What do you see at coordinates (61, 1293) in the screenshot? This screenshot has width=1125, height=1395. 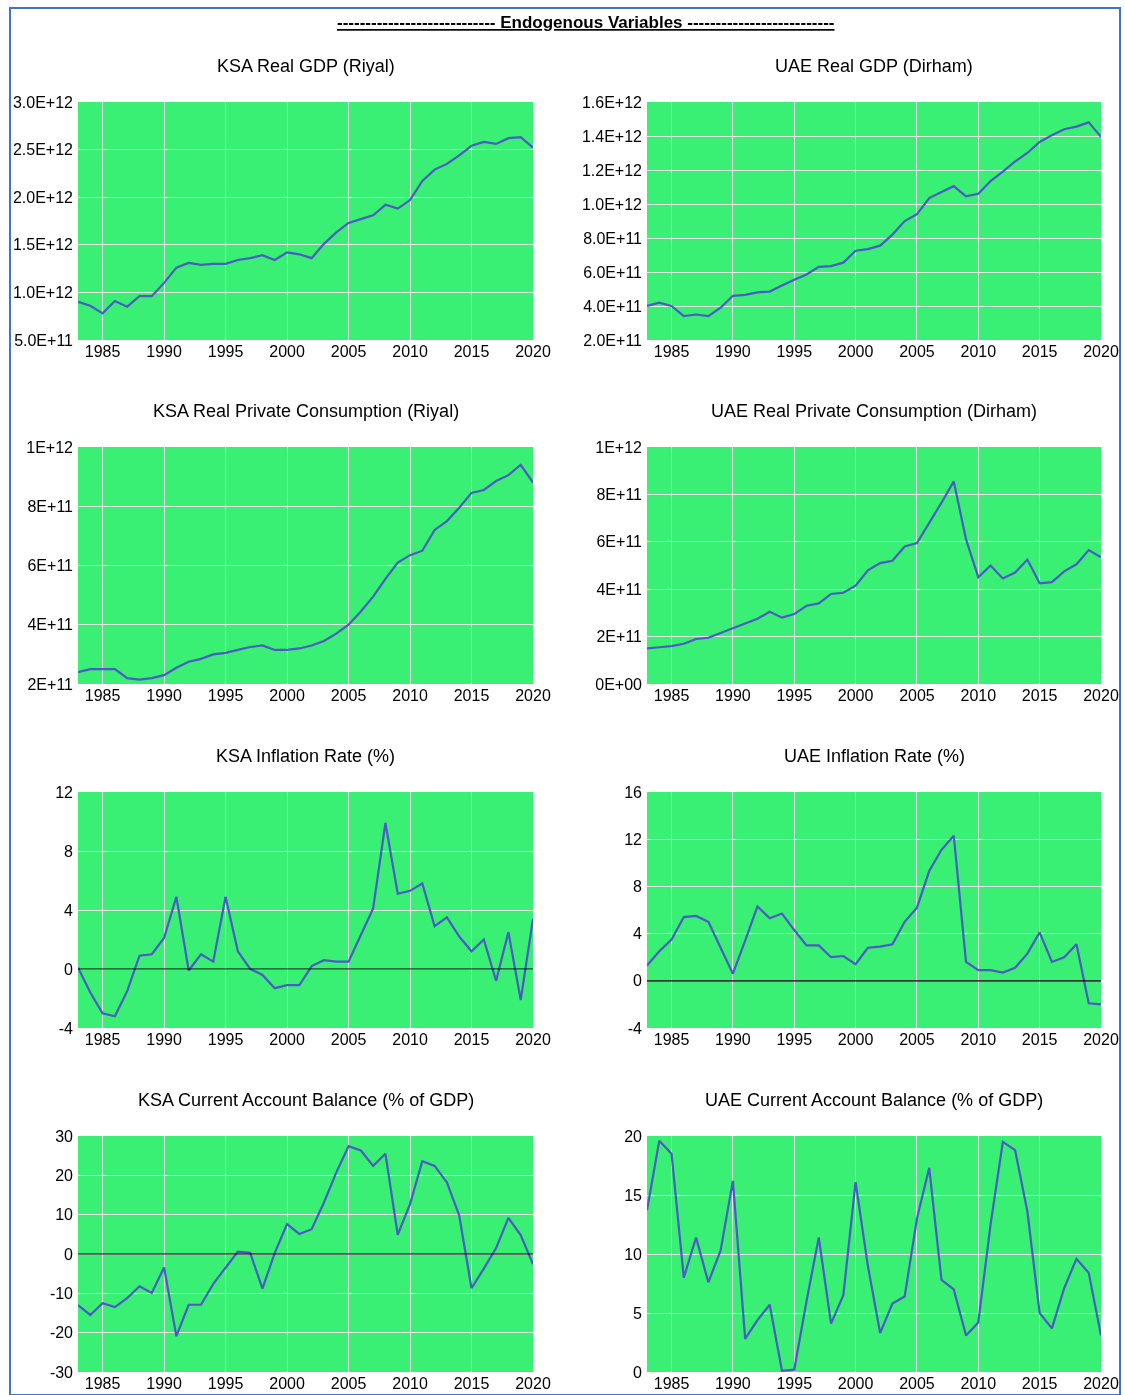 I see `y-tick-label: -10` at bounding box center [61, 1293].